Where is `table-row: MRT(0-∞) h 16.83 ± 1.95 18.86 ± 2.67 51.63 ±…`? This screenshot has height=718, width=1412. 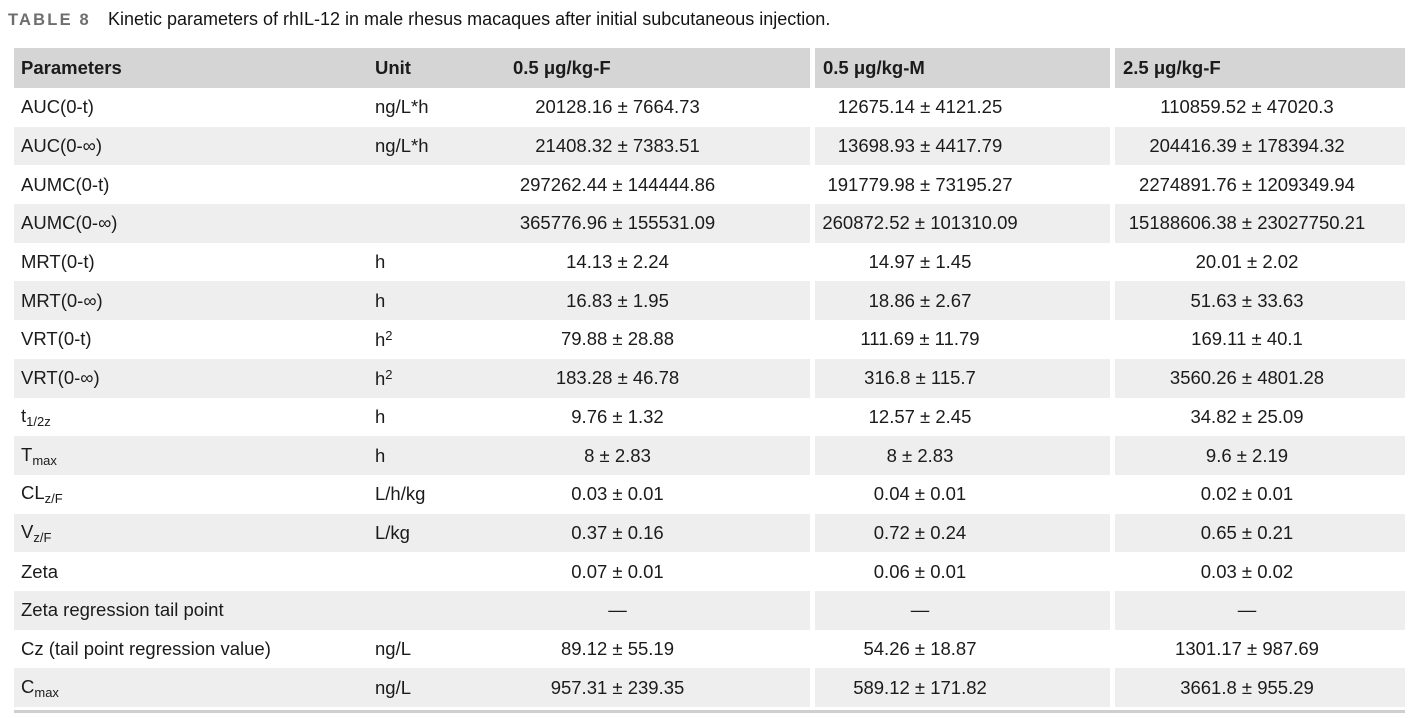
table-row: MRT(0-∞) h 16.83 ± 1.95 18.86 ± 2.67 51.63 ±… is located at coordinates (709, 301).